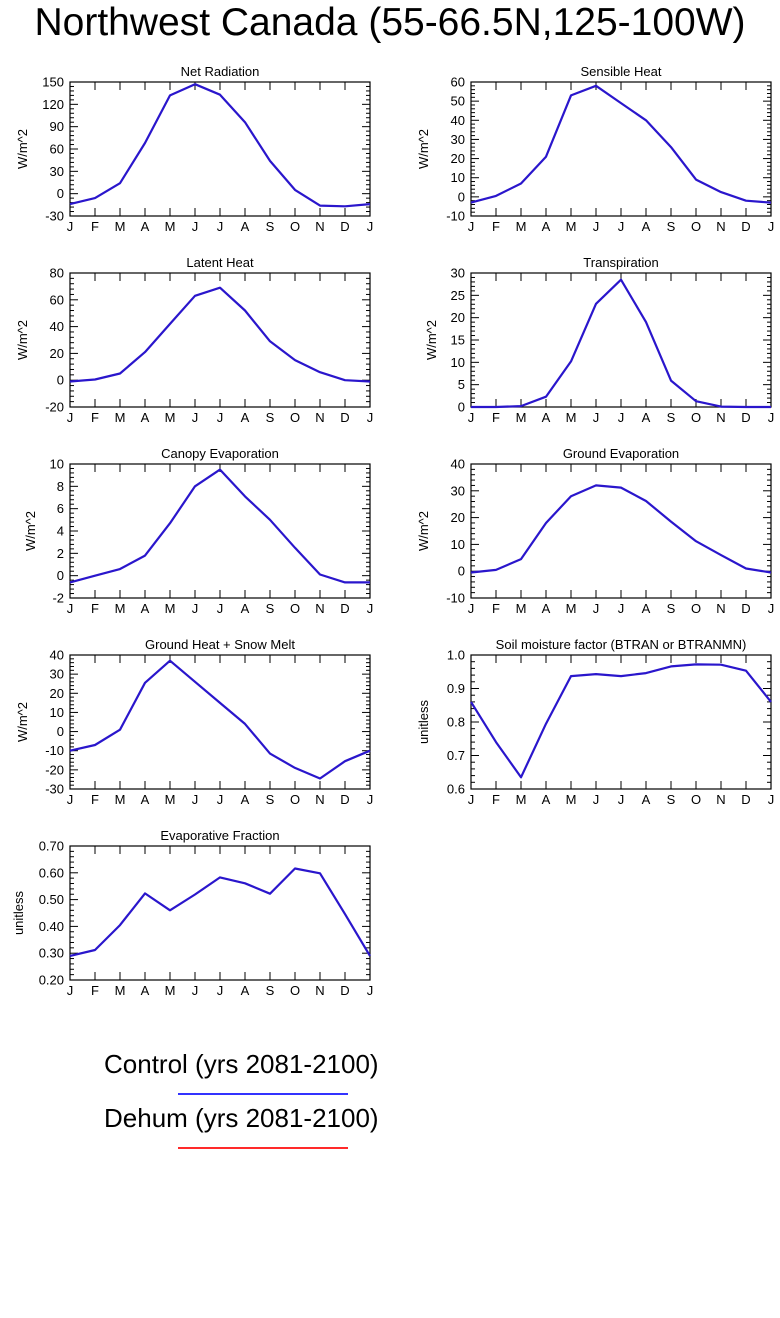 The height and width of the screenshot is (1318, 780). What do you see at coordinates (58, 598) in the screenshot?
I see `y-tick-label: -2` at bounding box center [58, 598].